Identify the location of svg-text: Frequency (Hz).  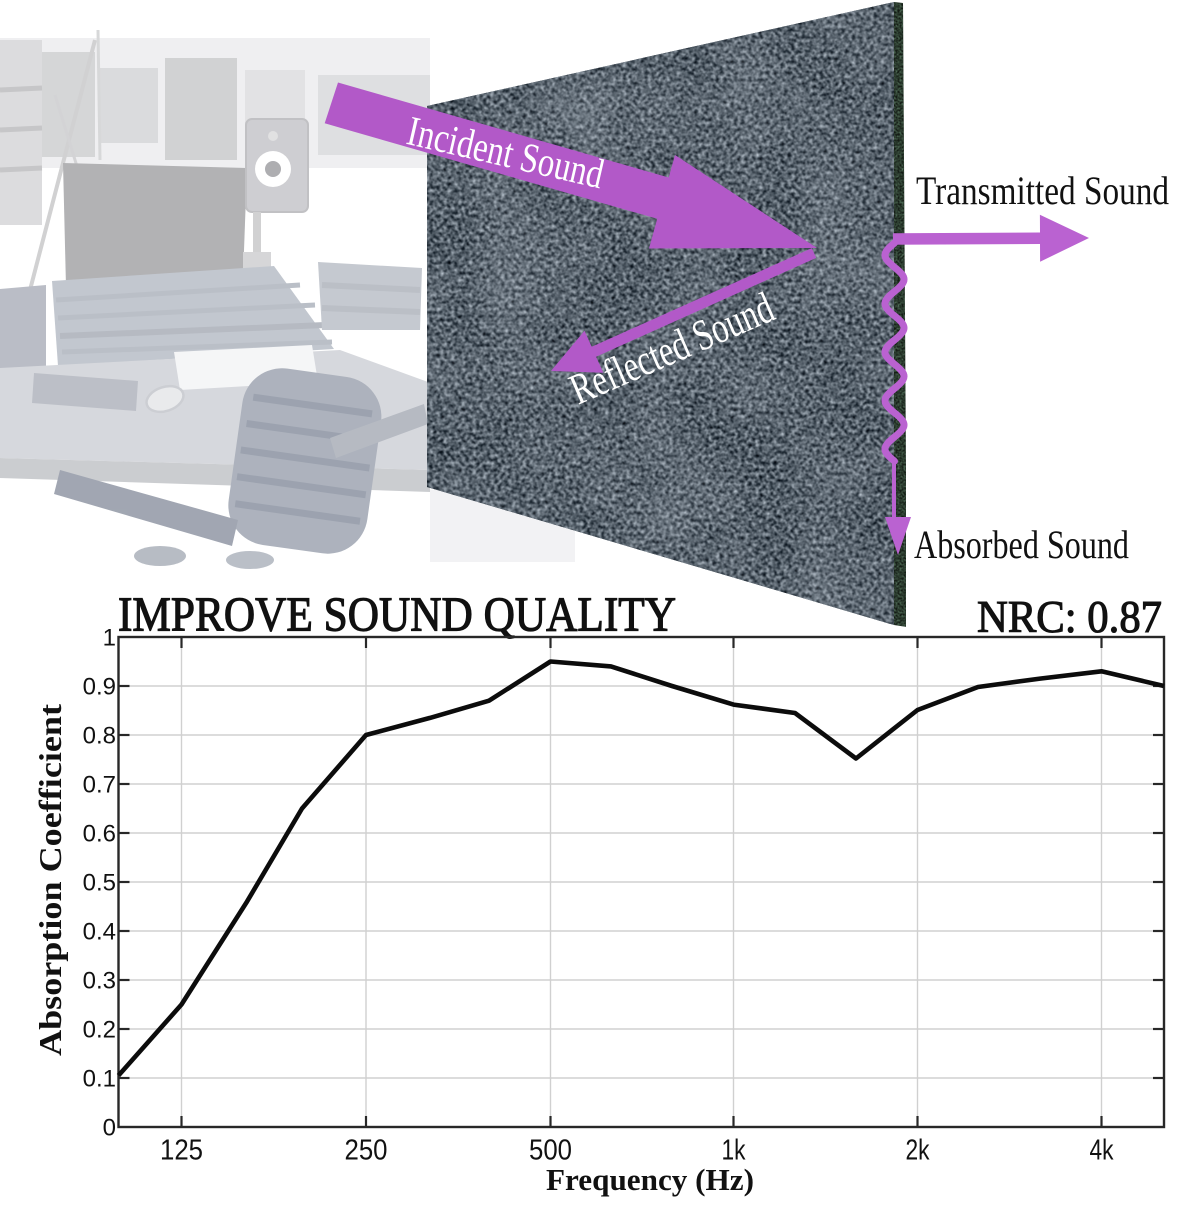
(650, 1179).